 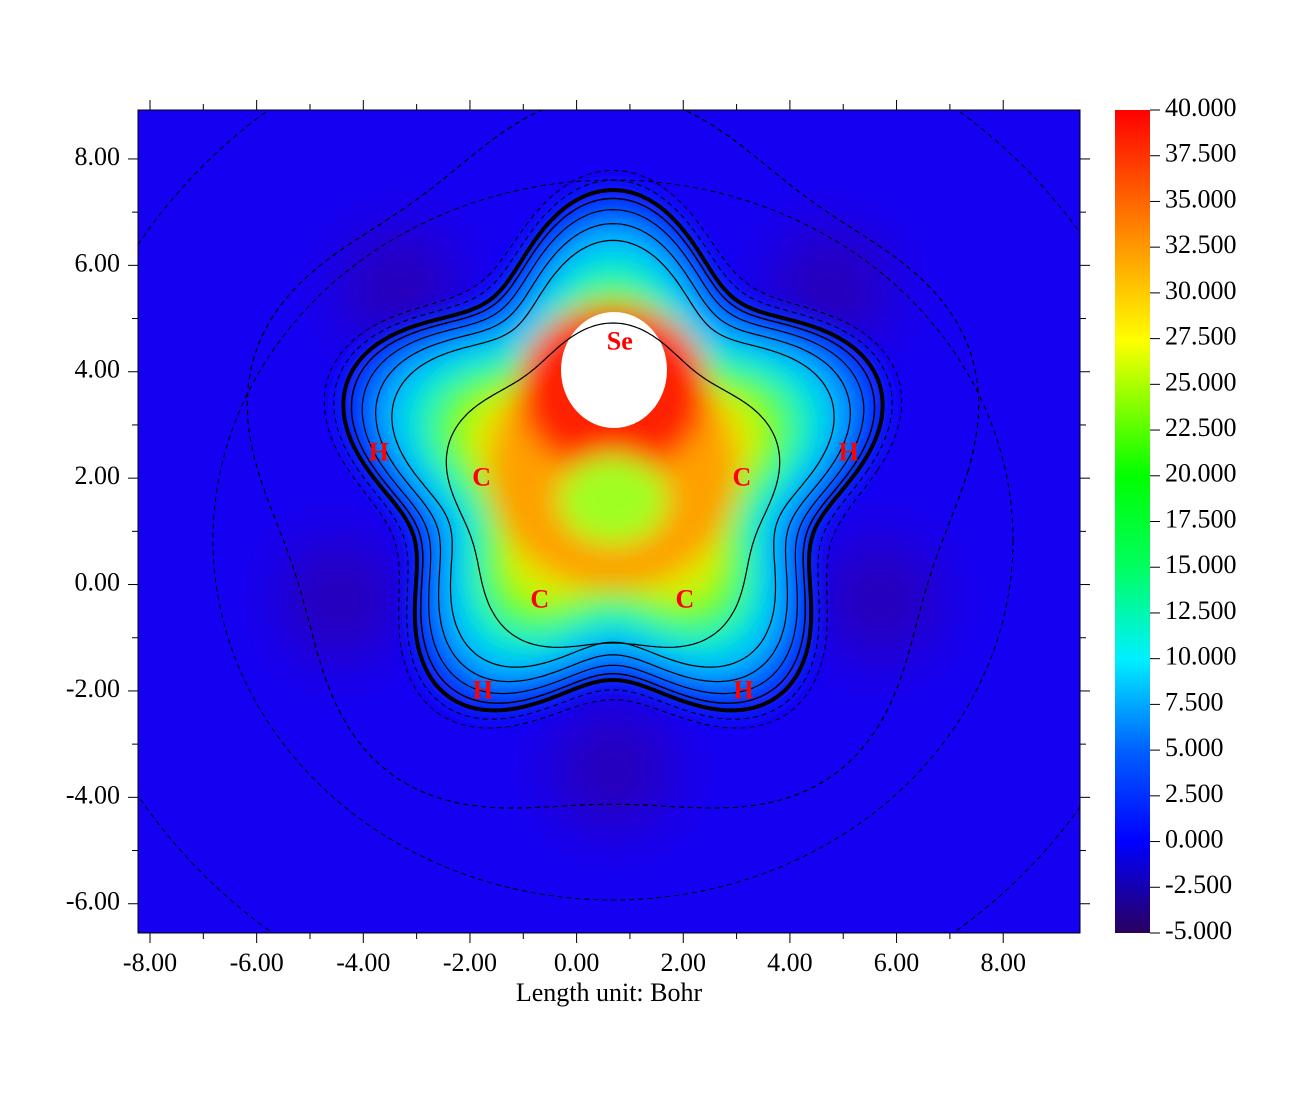 What do you see at coordinates (1201, 427) in the screenshot?
I see `colorbar-tick-label: 22.500` at bounding box center [1201, 427].